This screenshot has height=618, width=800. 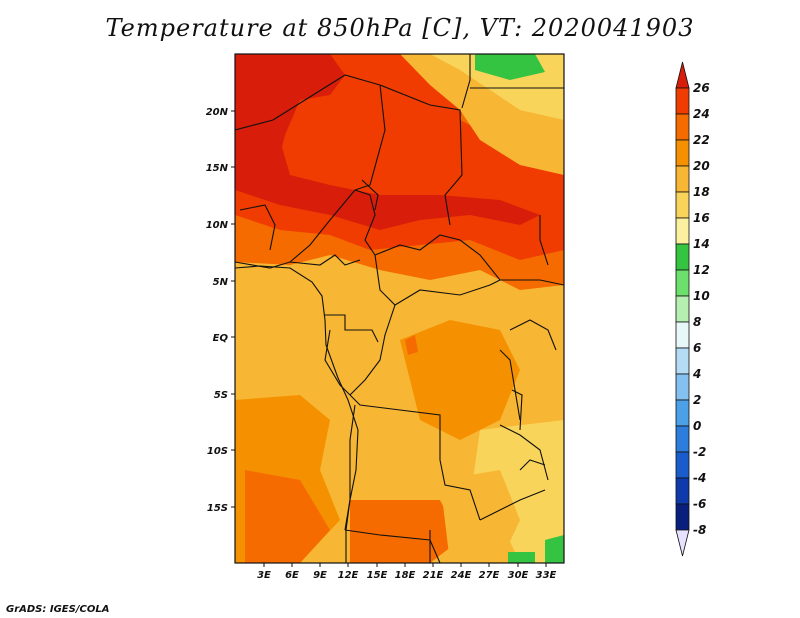 I want to click on lon-label: 33E, so click(x=546, y=575).